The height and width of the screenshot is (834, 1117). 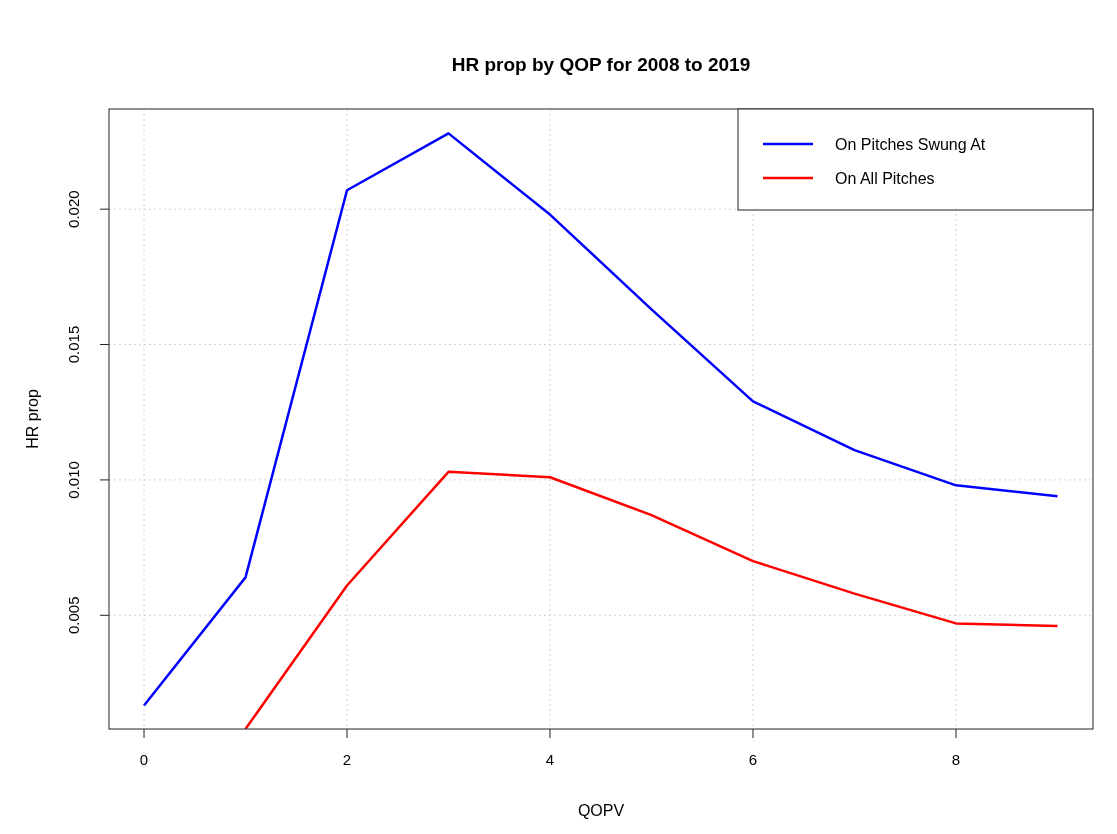 I want to click on x-axis-title: QOPV, so click(x=601, y=810).